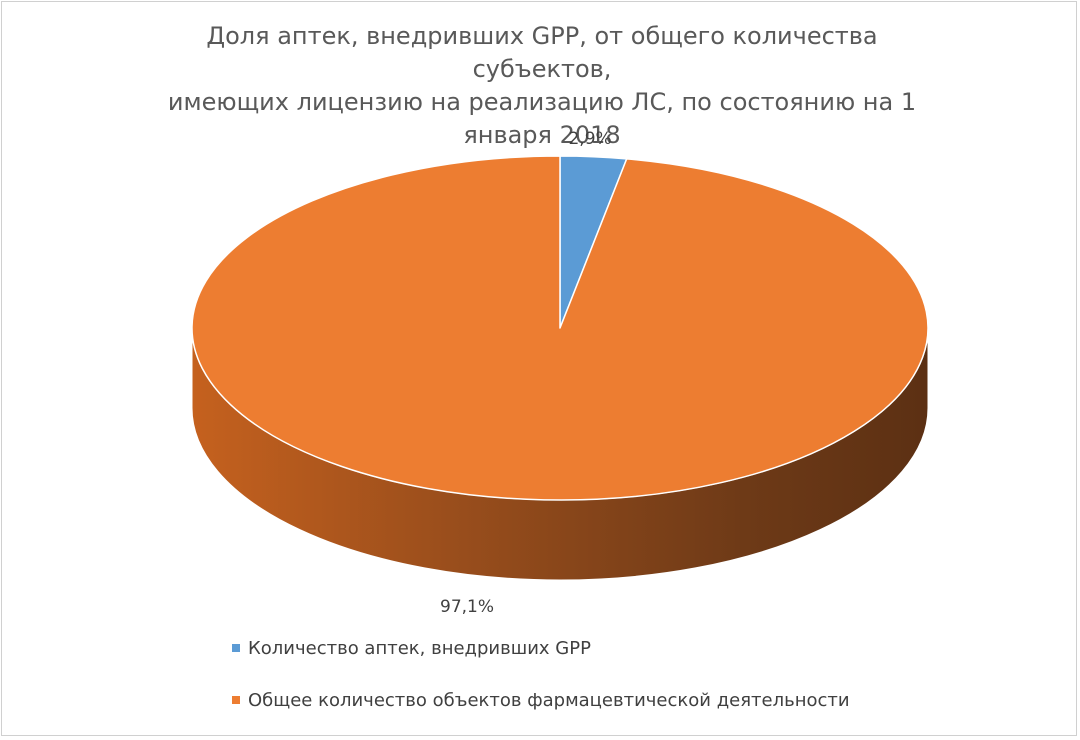  What do you see at coordinates (589, 139) in the screenshot?
I see `data-label-gpp: 2,9%` at bounding box center [589, 139].